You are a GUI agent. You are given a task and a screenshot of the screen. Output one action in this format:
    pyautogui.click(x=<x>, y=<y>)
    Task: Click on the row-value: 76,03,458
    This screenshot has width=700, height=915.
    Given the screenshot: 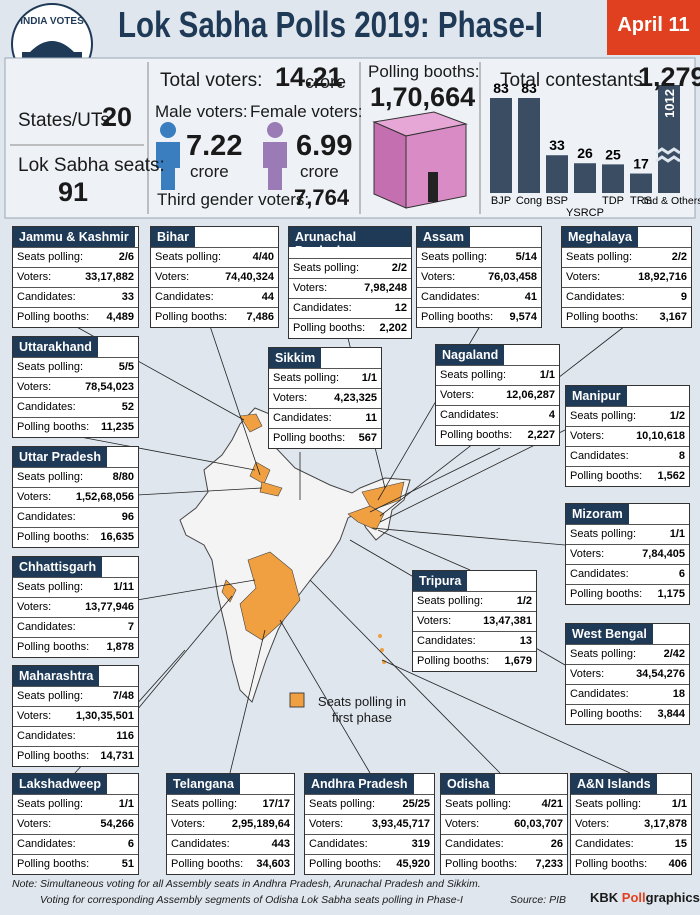 What is the action you would take?
    pyautogui.click(x=512, y=277)
    